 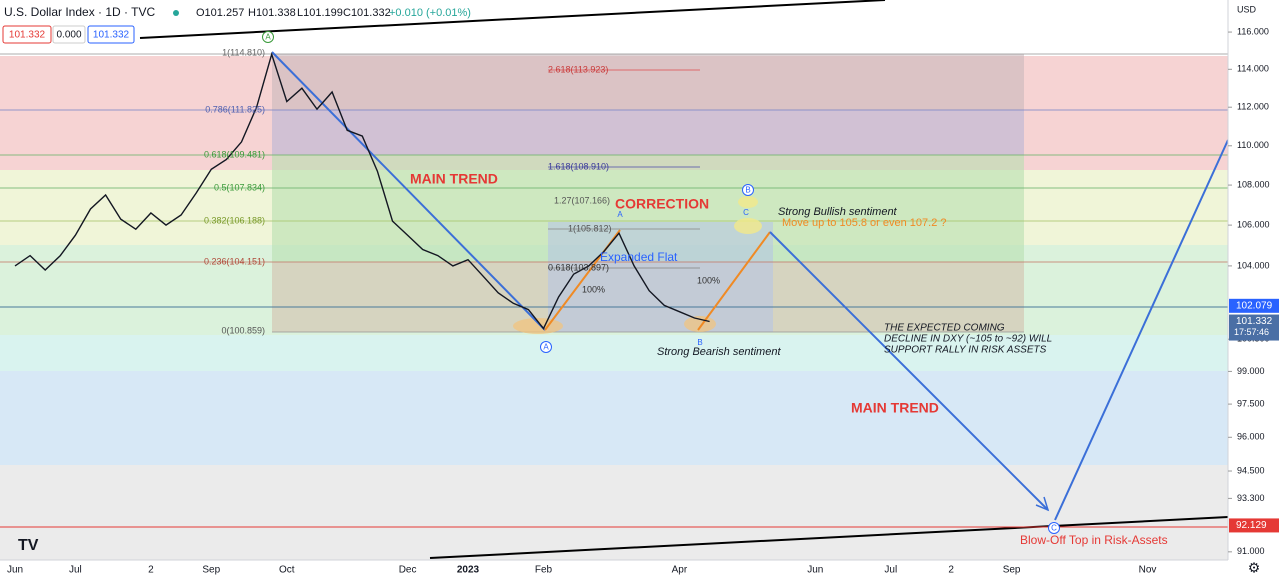 I want to click on y-tick-label: 116.000, so click(x=1253, y=31).